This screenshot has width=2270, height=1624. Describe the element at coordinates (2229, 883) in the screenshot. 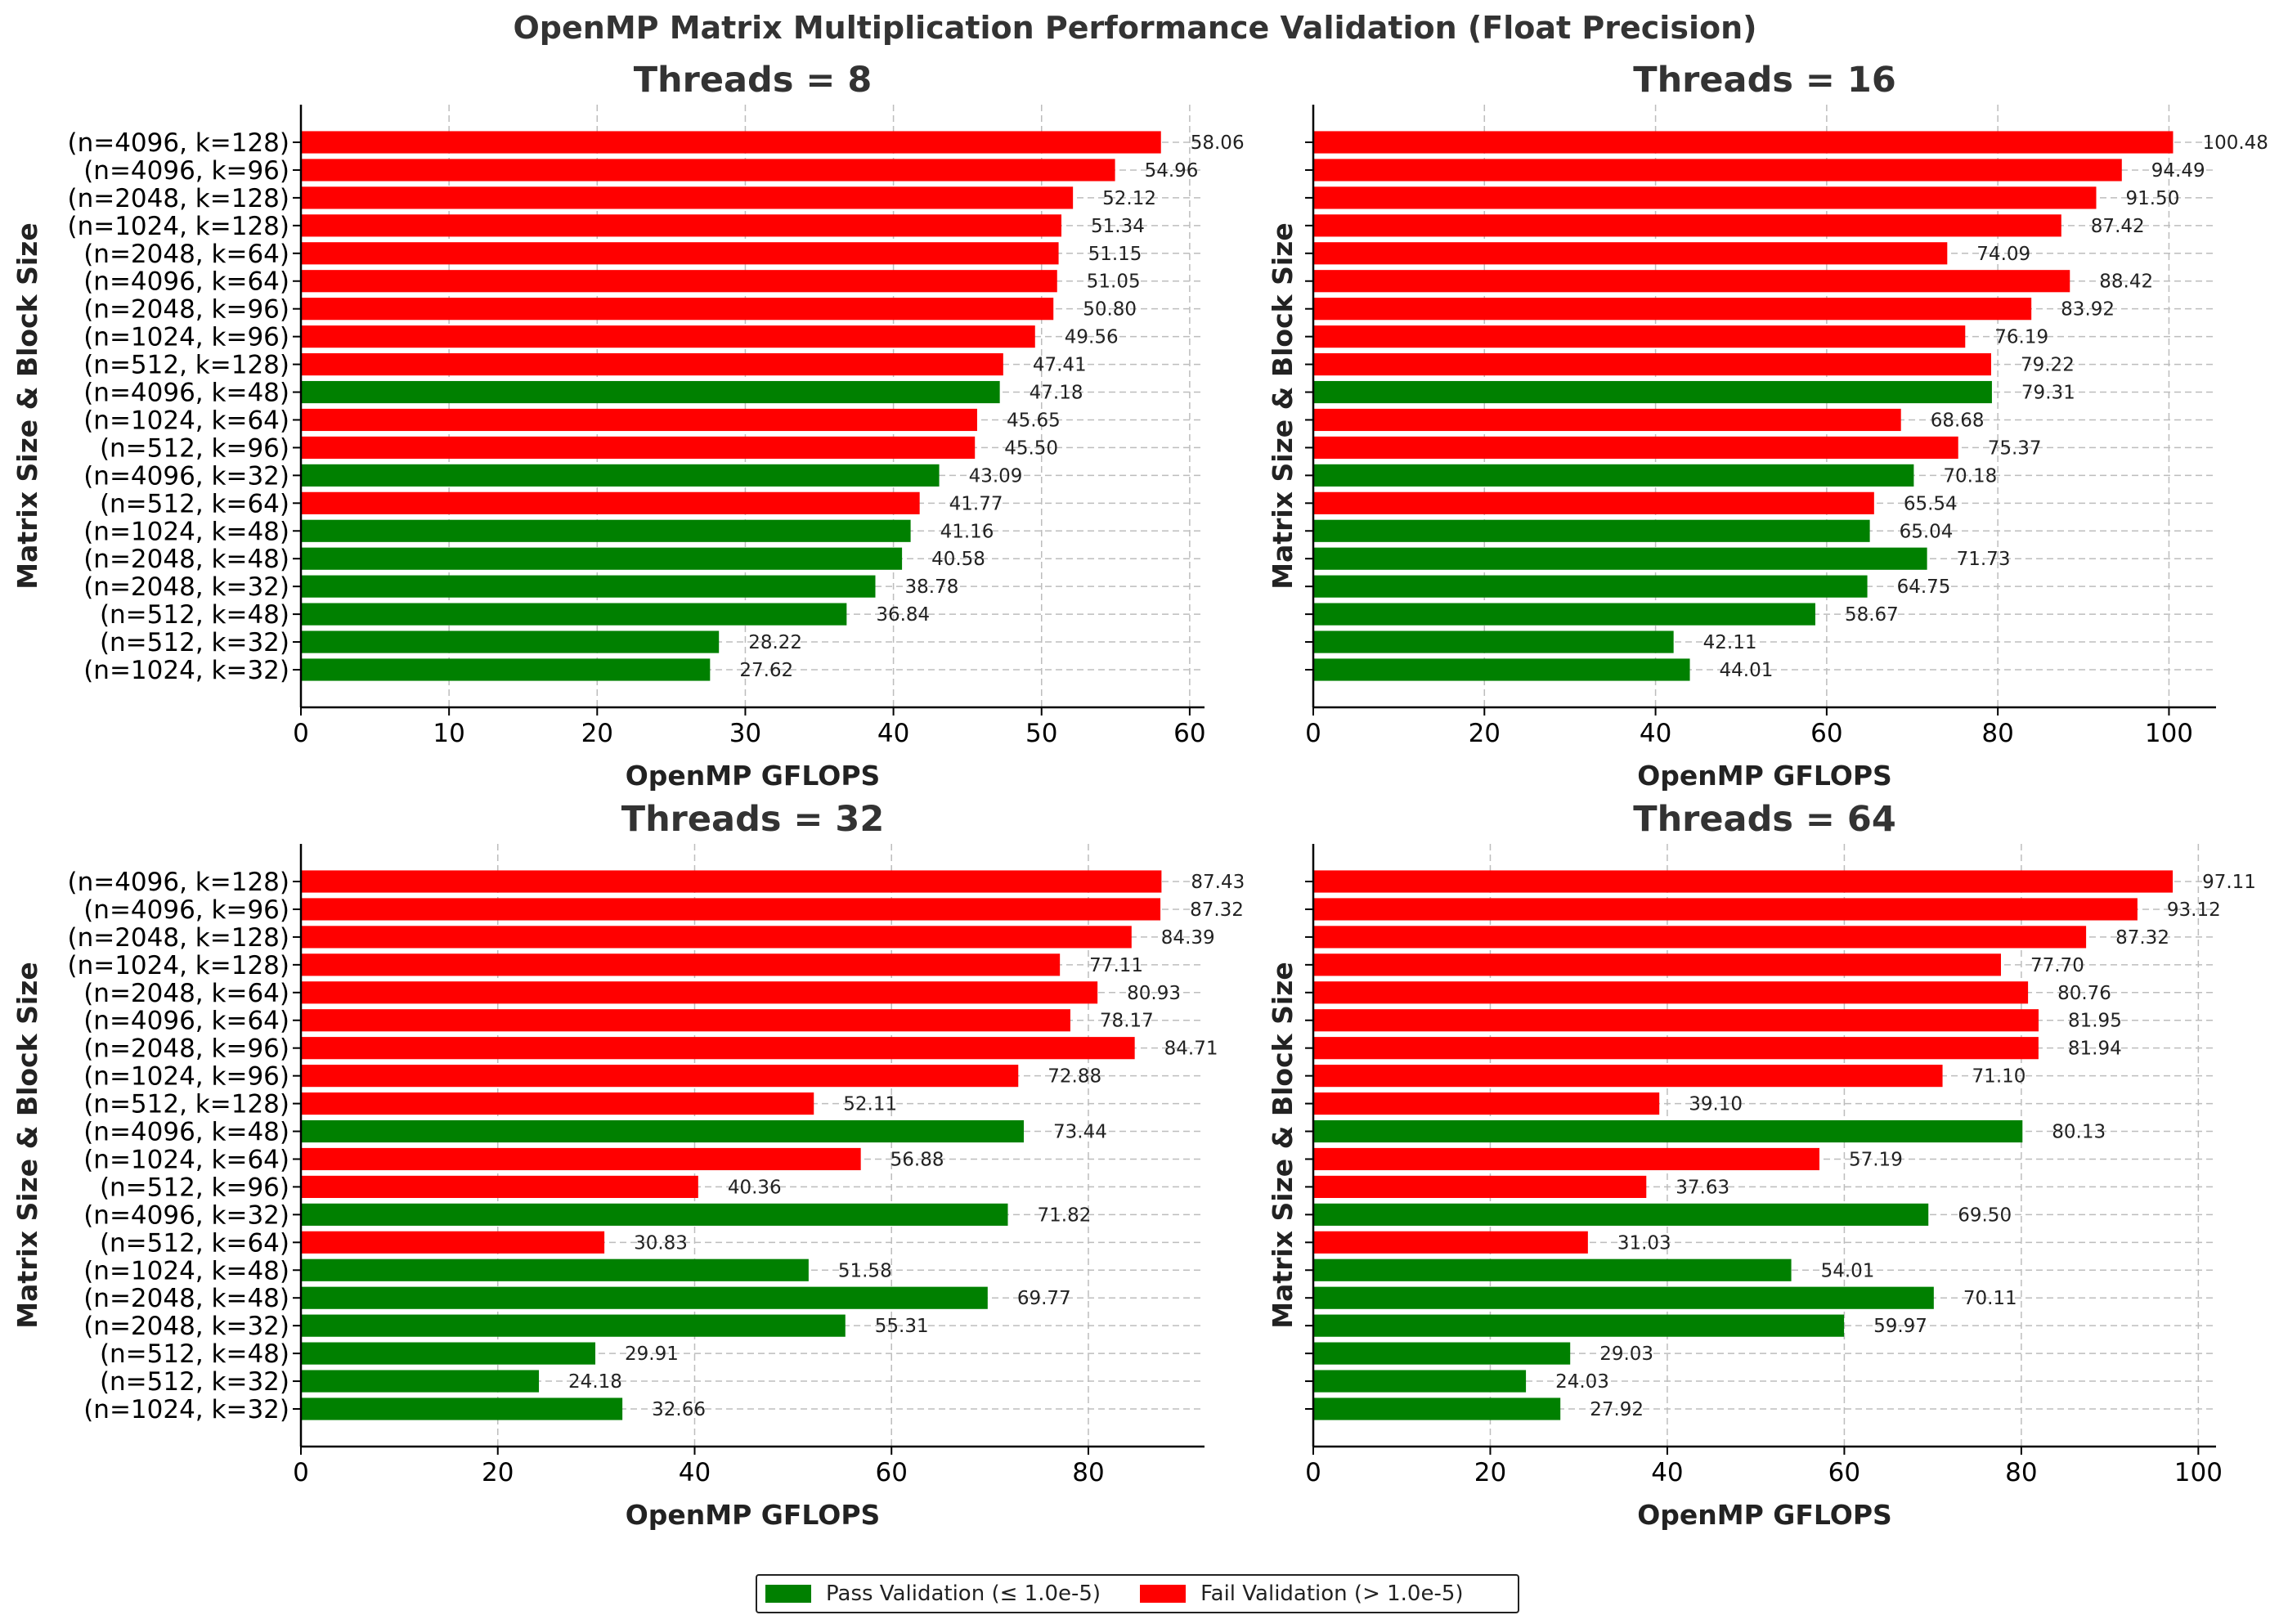

I see `bar-value-label: 97.11` at that location.